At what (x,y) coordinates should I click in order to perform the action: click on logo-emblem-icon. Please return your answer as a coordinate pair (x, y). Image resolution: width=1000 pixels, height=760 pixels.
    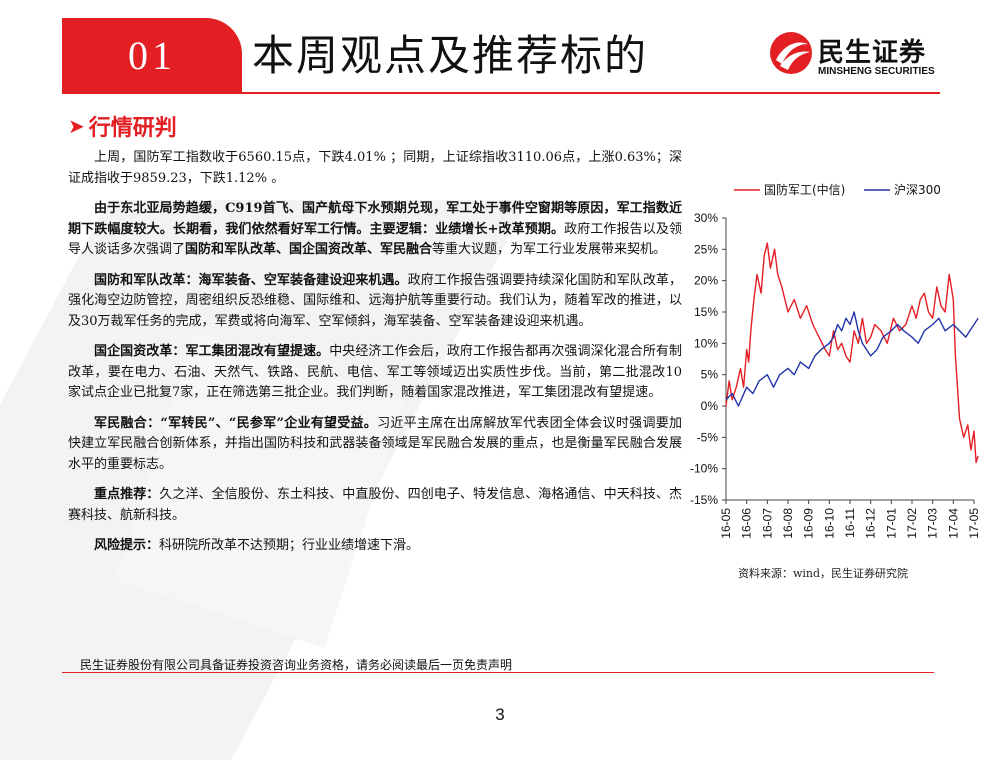
    Looking at the image, I should click on (791, 53).